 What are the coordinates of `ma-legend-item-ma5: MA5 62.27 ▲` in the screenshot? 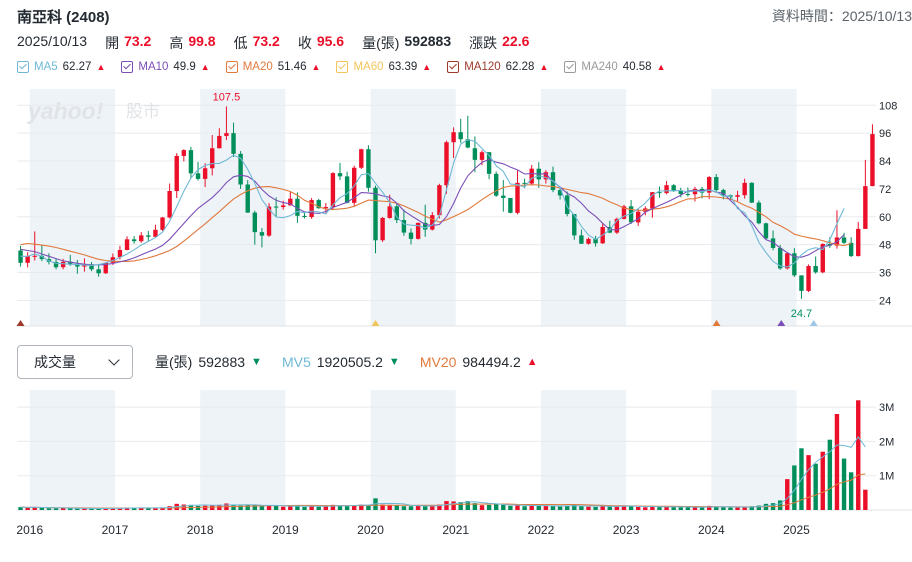 It's located at (61, 67).